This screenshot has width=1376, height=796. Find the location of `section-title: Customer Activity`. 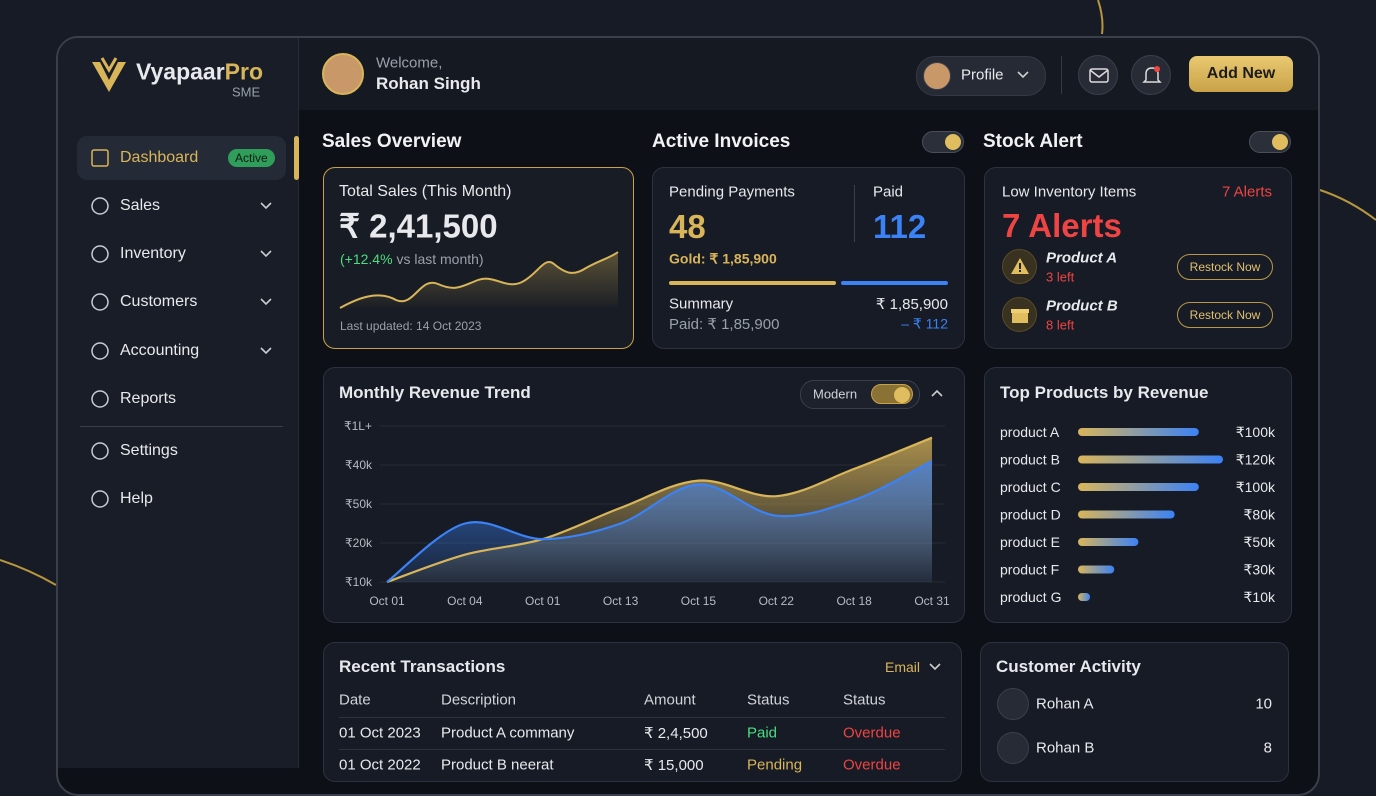

section-title: Customer Activity is located at coordinates (1068, 666).